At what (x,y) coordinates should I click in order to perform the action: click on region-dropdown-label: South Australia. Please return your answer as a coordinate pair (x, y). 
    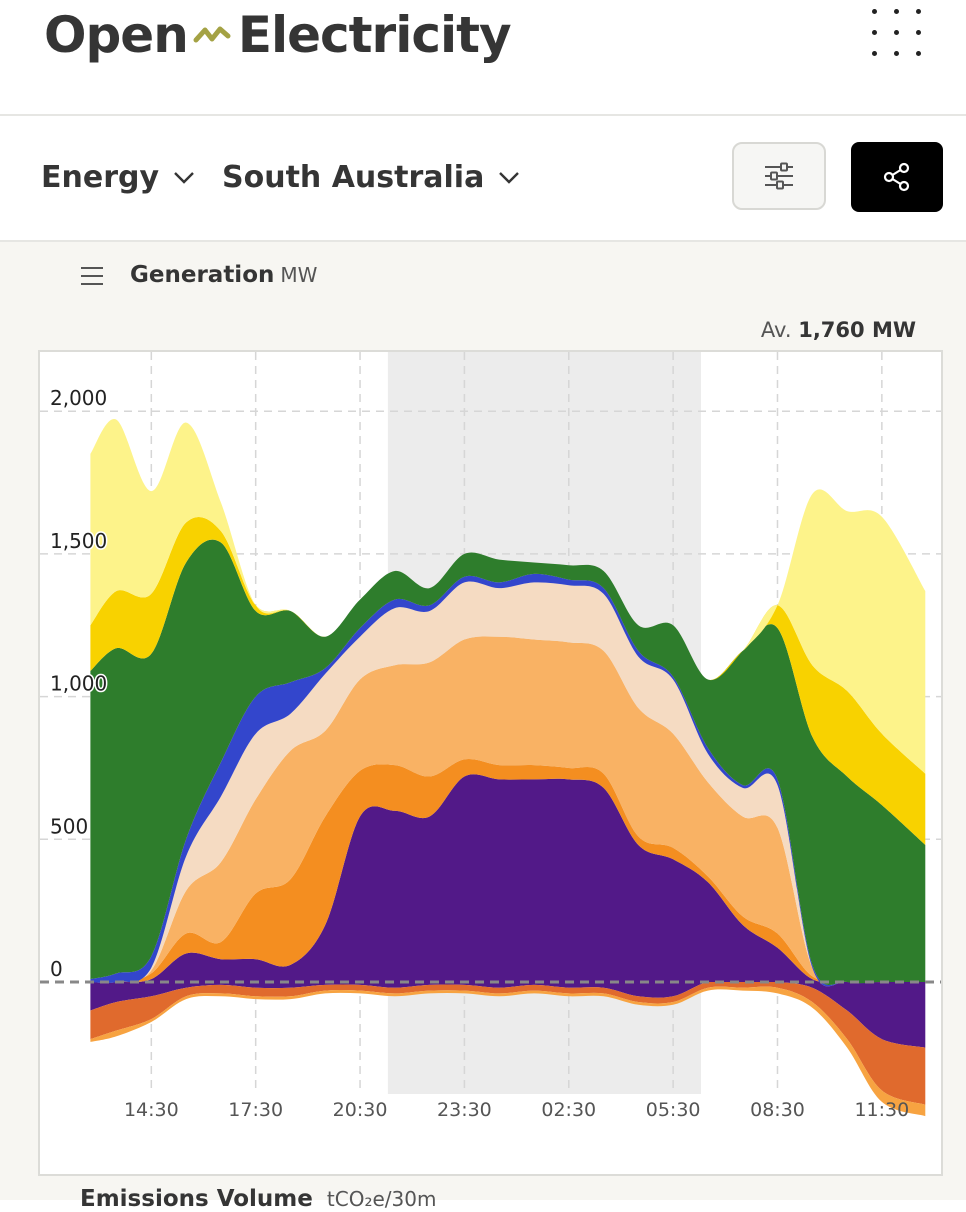
    Looking at the image, I should click on (353, 177).